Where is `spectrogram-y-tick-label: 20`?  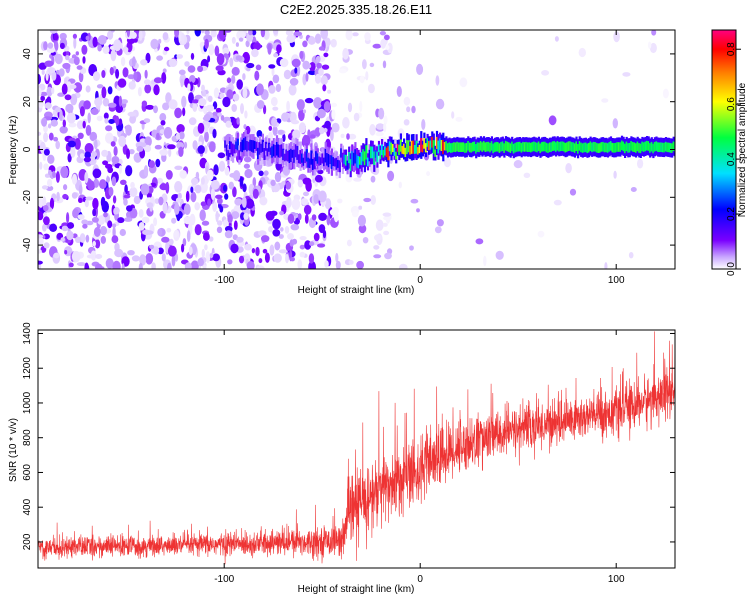
spectrogram-y-tick-label: 20 is located at coordinates (27, 102).